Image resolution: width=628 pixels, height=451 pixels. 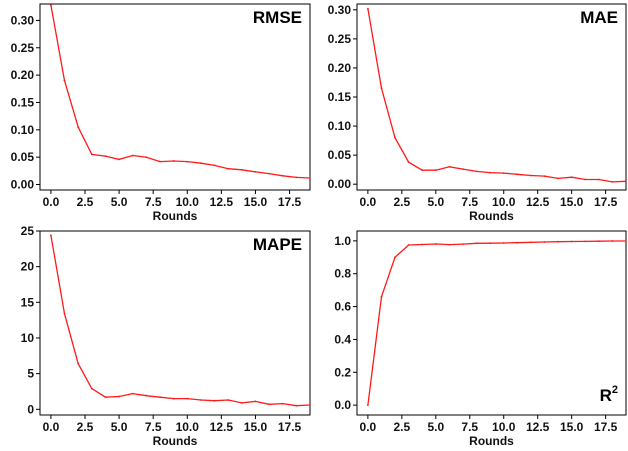 I want to click on panel-title-superscript: 2, so click(x=615, y=390).